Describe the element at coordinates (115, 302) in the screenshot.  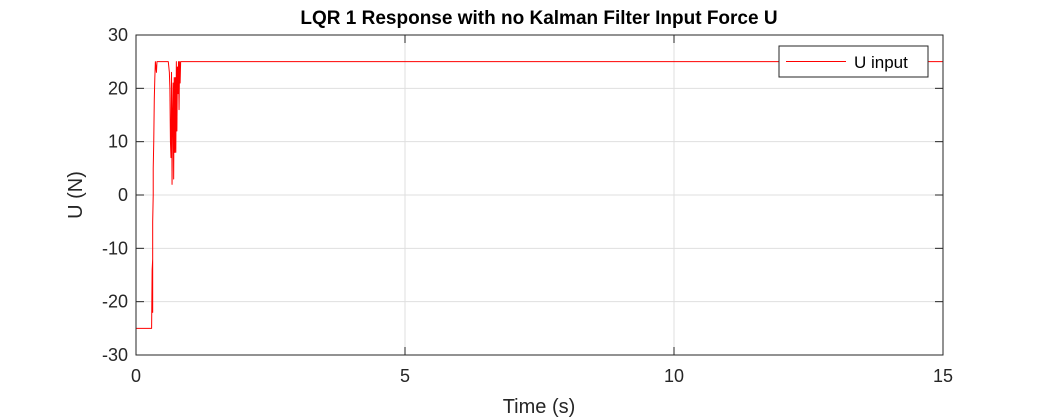
I see `y-tick-label: -20` at that location.